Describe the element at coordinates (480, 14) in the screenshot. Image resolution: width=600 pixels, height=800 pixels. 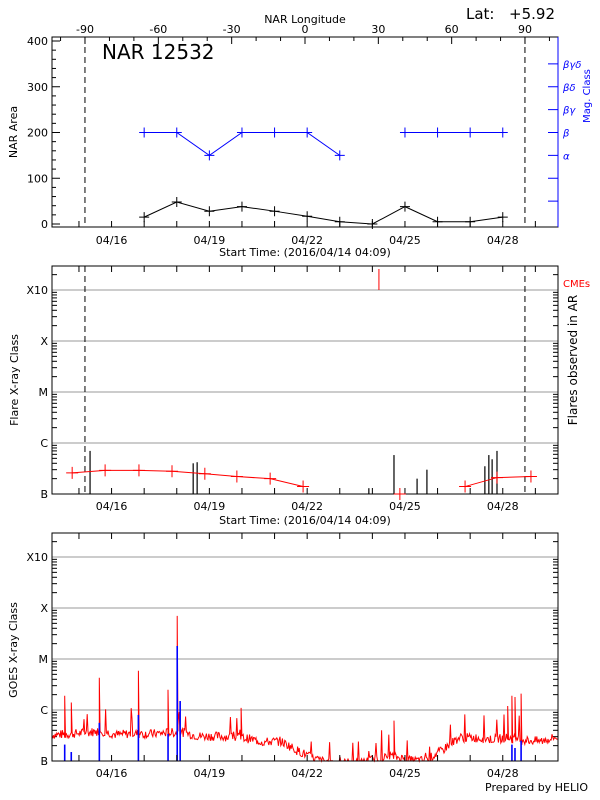
I see `lat-label: Lat:` at that location.